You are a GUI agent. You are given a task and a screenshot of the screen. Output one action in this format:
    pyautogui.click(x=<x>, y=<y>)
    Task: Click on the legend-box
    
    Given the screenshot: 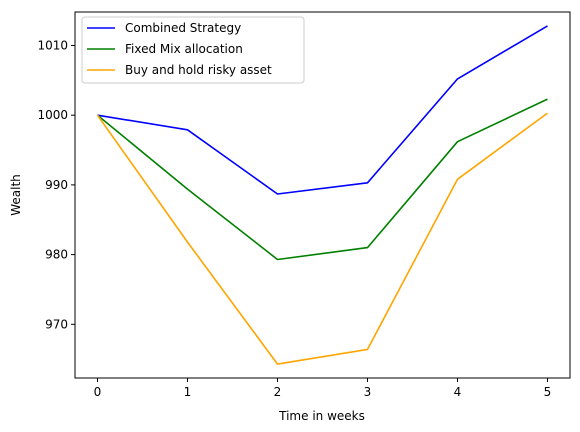 What is the action you would take?
    pyautogui.click(x=193, y=50)
    